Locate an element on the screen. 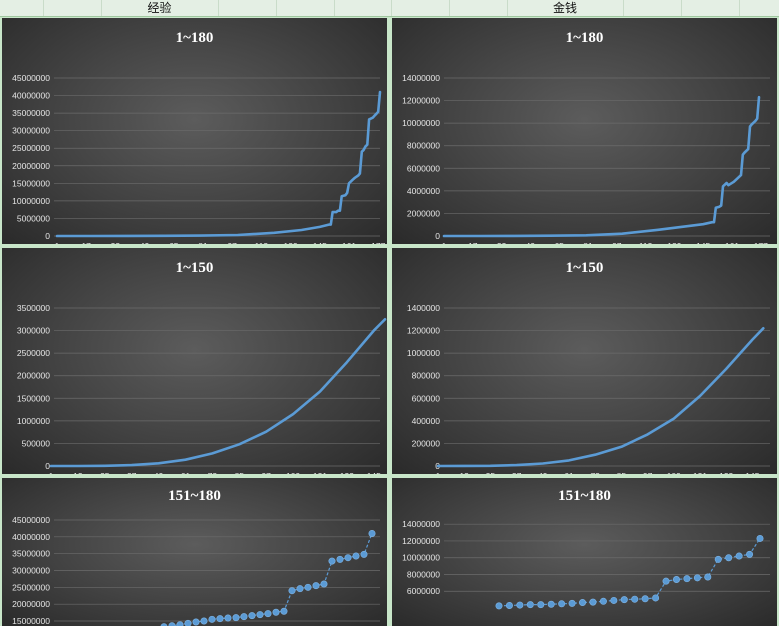 Image resolution: width=779 pixels, height=626 pixels. header-experience-cell: 经验 is located at coordinates (159, 8).